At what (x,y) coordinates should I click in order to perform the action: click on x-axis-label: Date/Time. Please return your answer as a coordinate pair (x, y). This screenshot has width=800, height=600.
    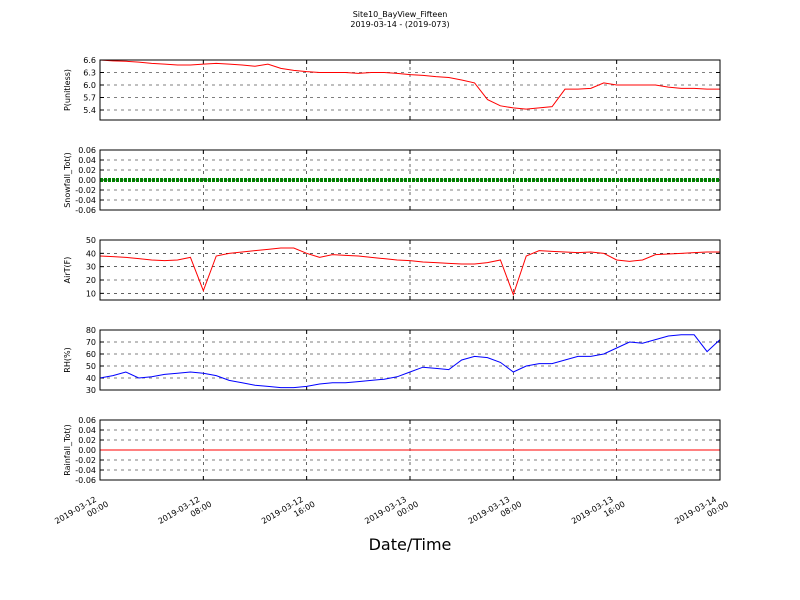
    Looking at the image, I should click on (410, 544).